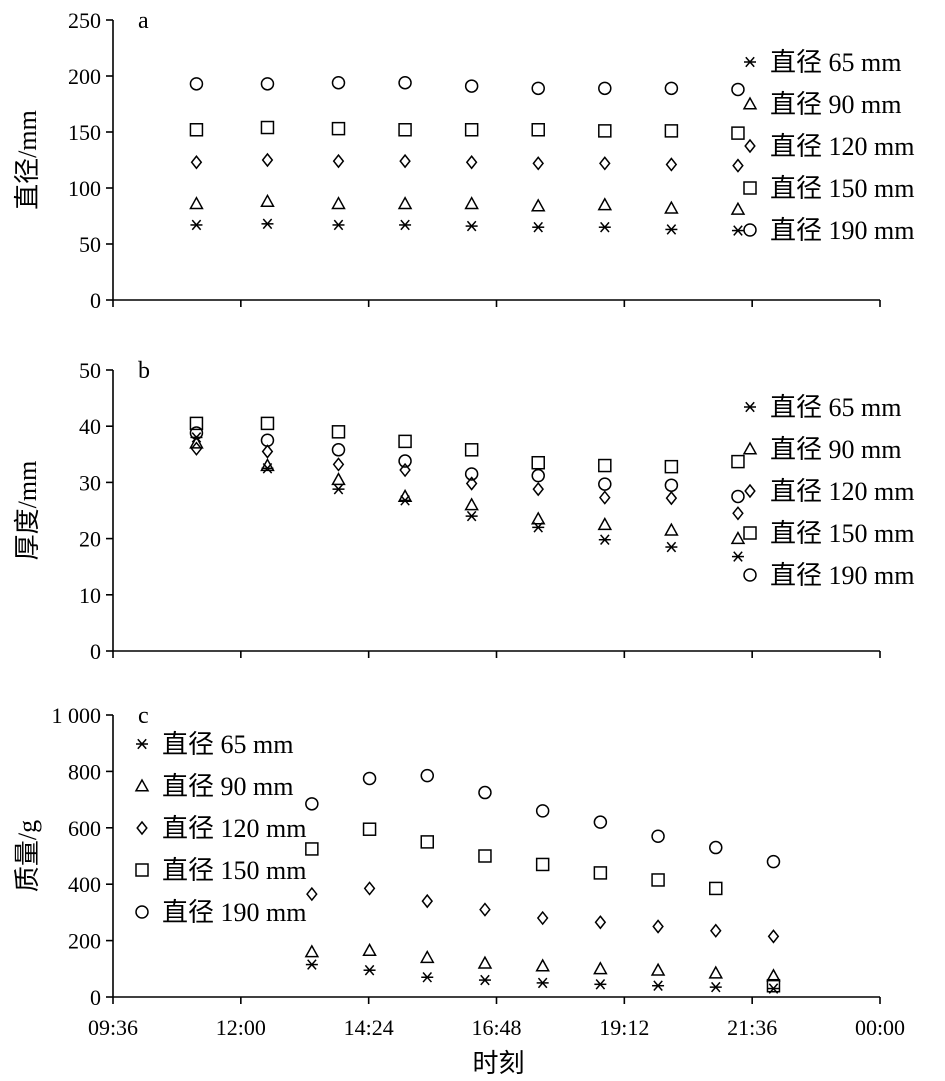 This screenshot has width=945, height=1081. I want to click on x-tick-label: 12:00, so click(241, 1027).